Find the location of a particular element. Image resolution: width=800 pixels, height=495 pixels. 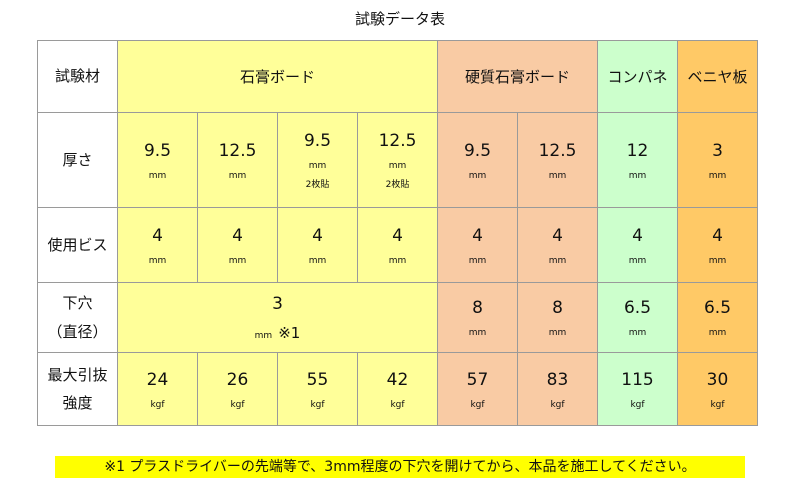

group-hard-gypsum: 硬質石膏ボード is located at coordinates (517, 76).